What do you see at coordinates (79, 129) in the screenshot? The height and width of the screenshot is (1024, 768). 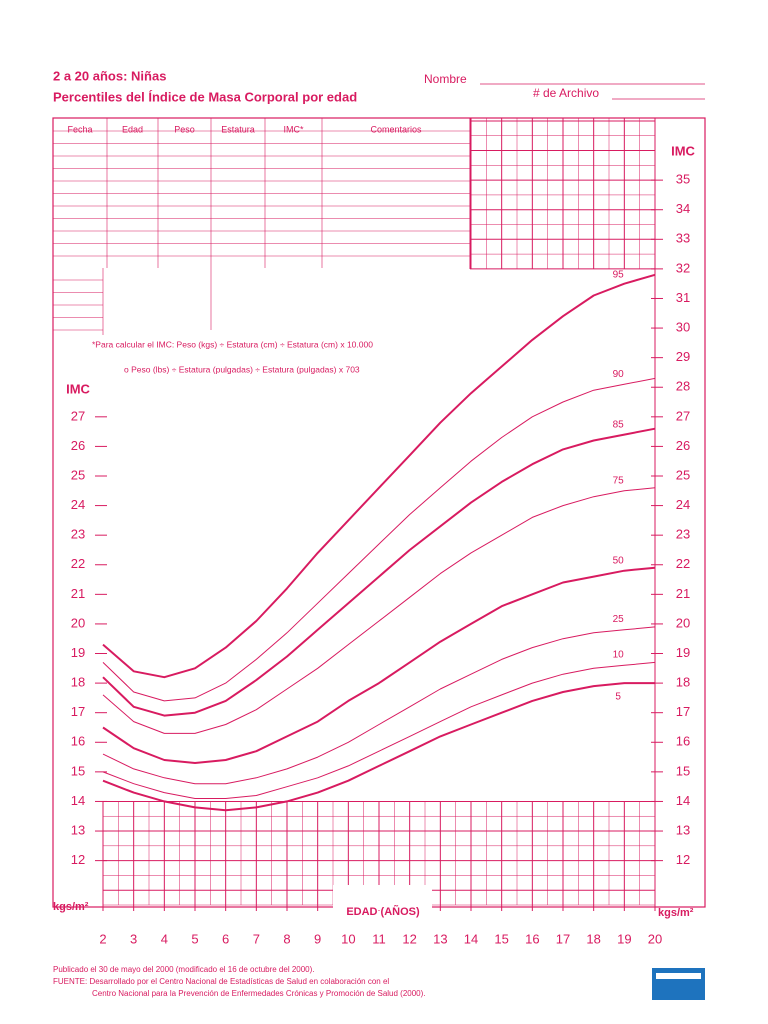 I see `form-header: Fecha` at bounding box center [79, 129].